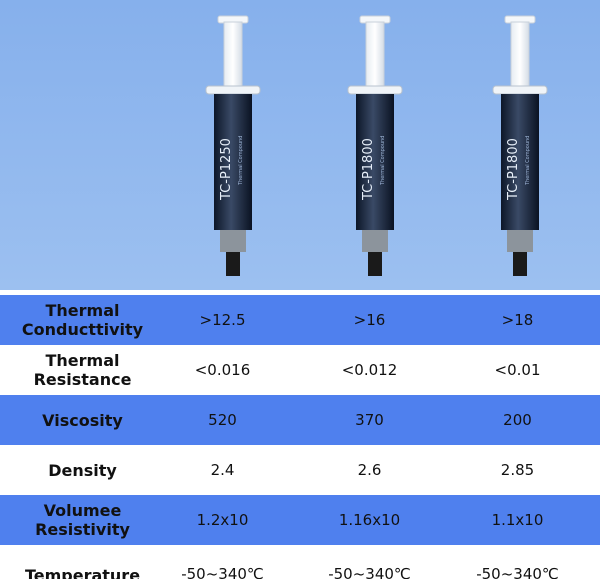  I want to click on table-row: Density 2.4 2.6 2.85, so click(300, 470).